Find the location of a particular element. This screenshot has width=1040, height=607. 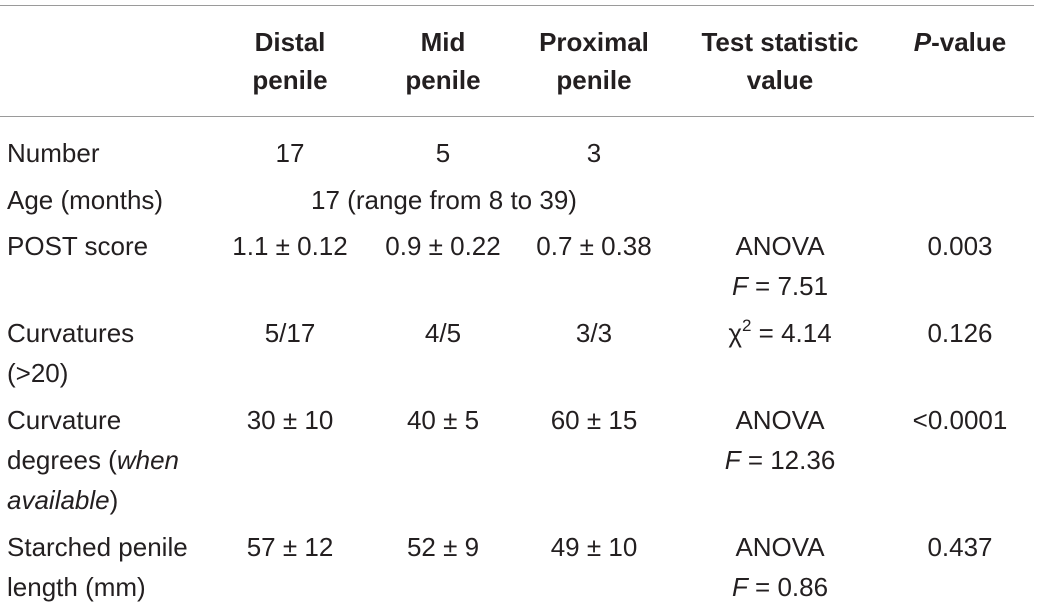

row-stretched-distal: 57 ± 12 is located at coordinates (290, 547).